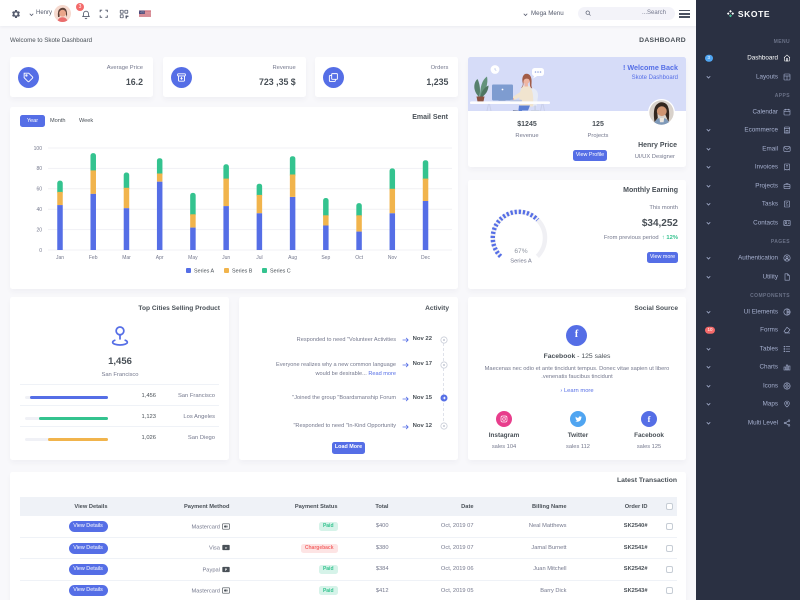 The width and height of the screenshot is (800, 600). Describe the element at coordinates (359, 258) in the screenshot. I see `svg-text: Oct` at that location.